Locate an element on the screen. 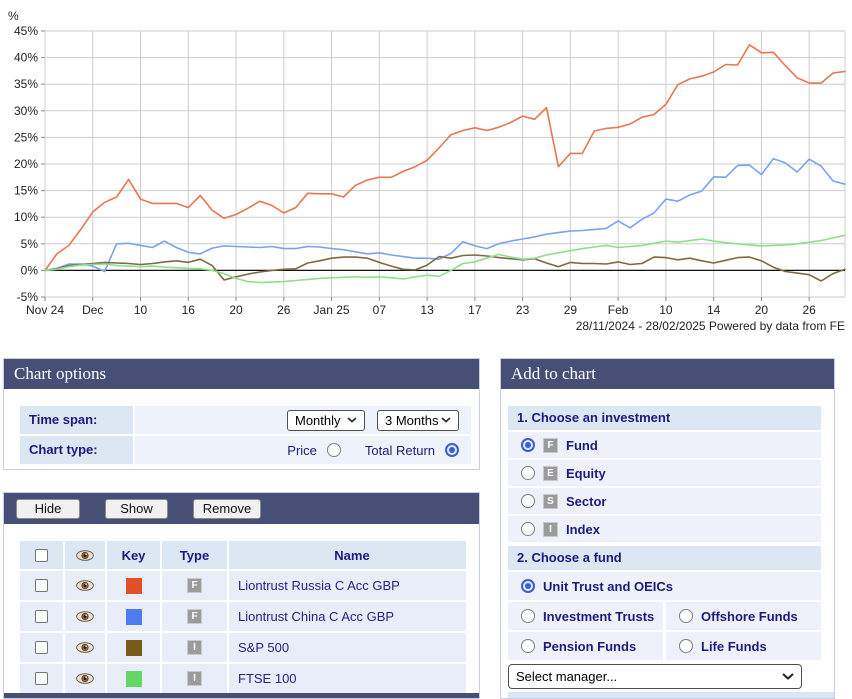 The height and width of the screenshot is (699, 852). table-header-row: Key Type Name is located at coordinates (243, 555).